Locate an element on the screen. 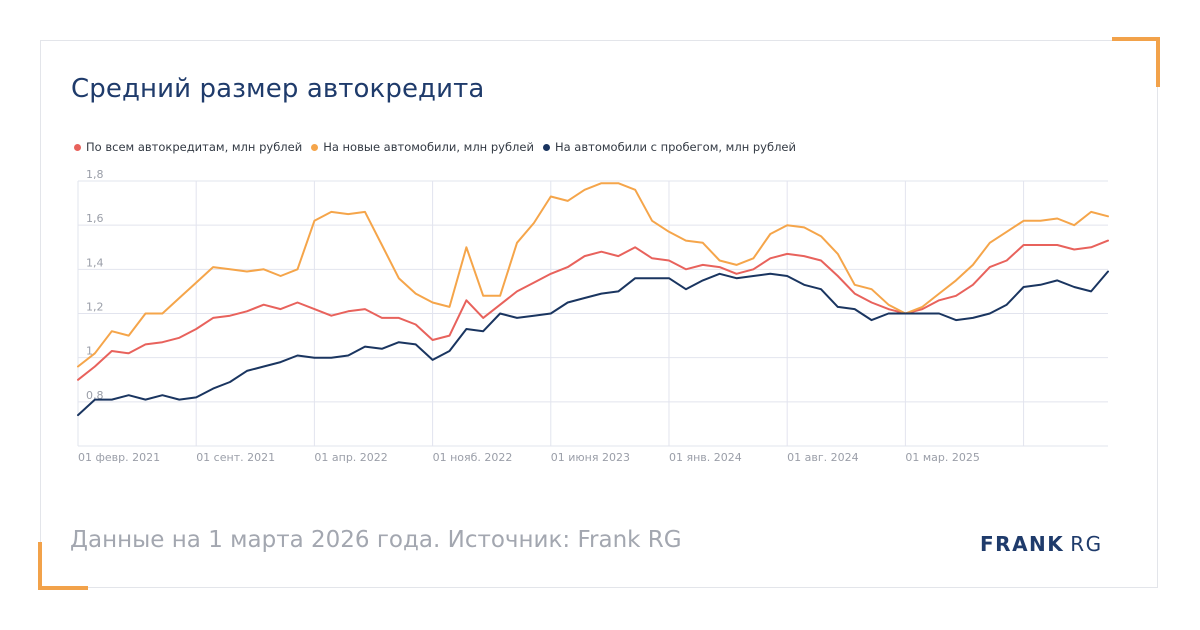  legend-label-new-cars: На новые автомобили, млн рублей is located at coordinates (428, 147).